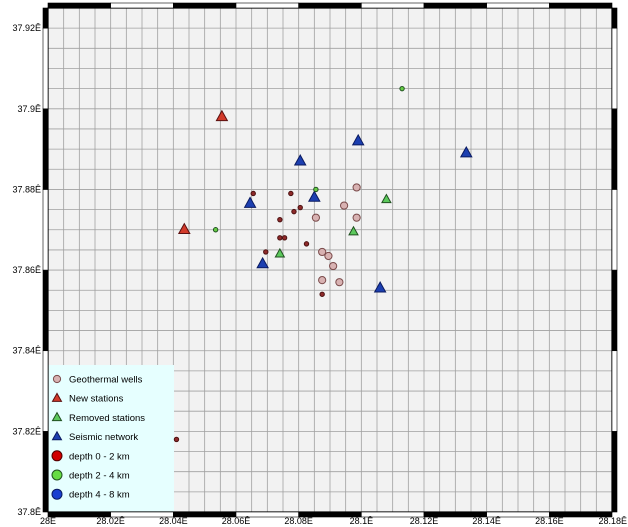  What do you see at coordinates (99, 476) in the screenshot?
I see `legend-label: depth 2 - 4 km` at bounding box center [99, 476].